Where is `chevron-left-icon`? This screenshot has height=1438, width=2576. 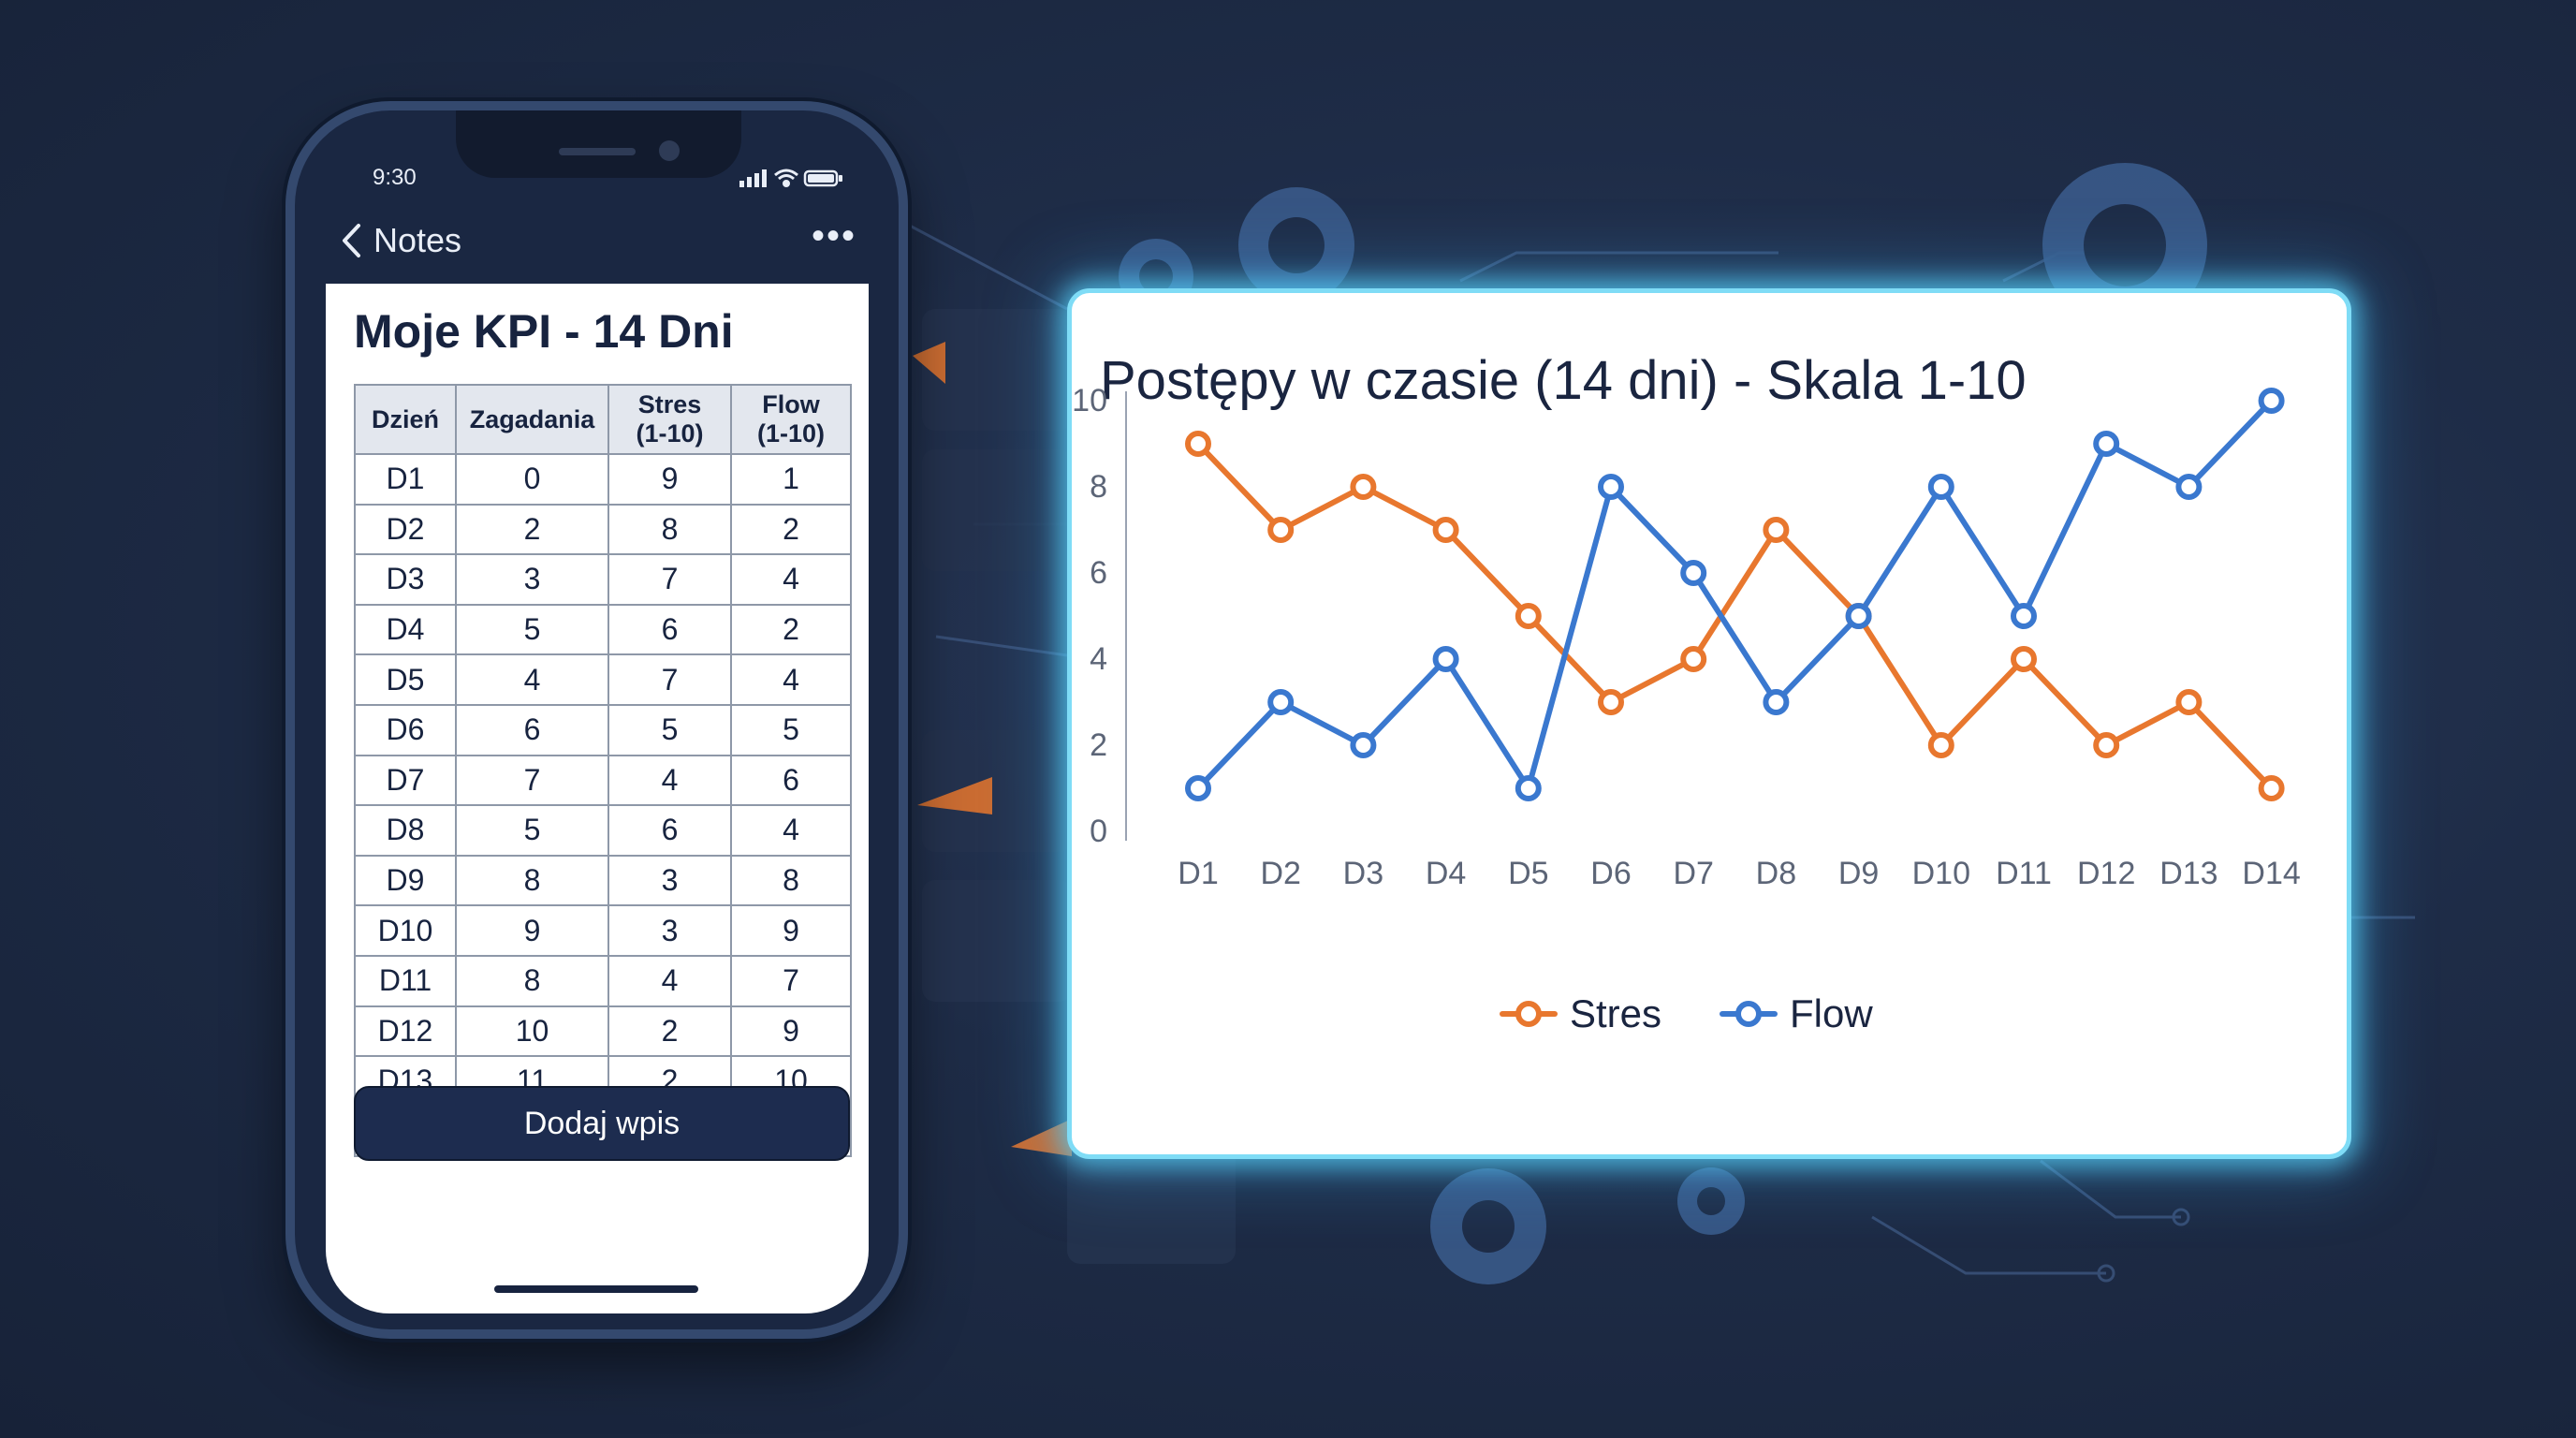
chevron-left-icon is located at coordinates (351, 240).